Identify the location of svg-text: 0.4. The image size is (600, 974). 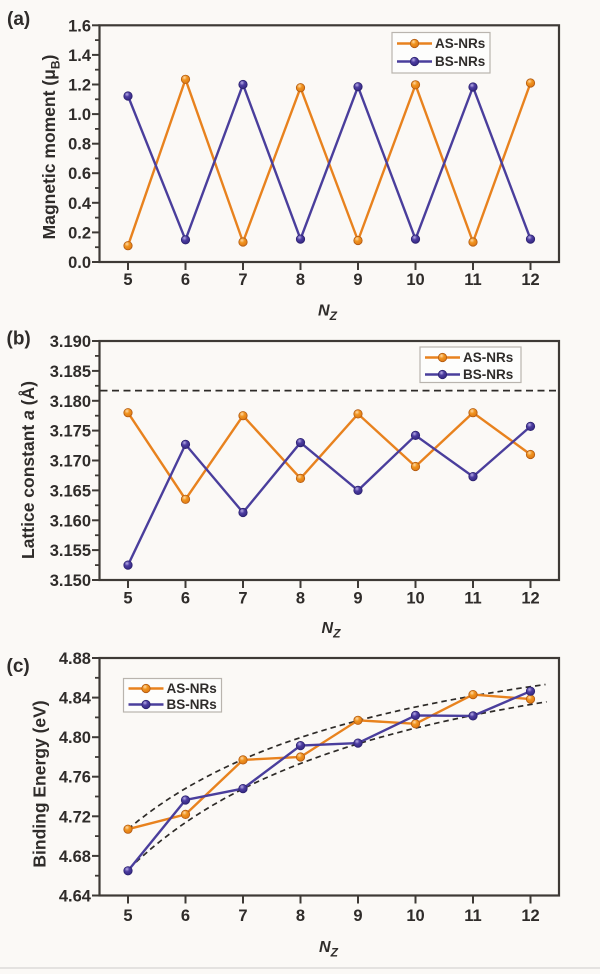
(80, 204).